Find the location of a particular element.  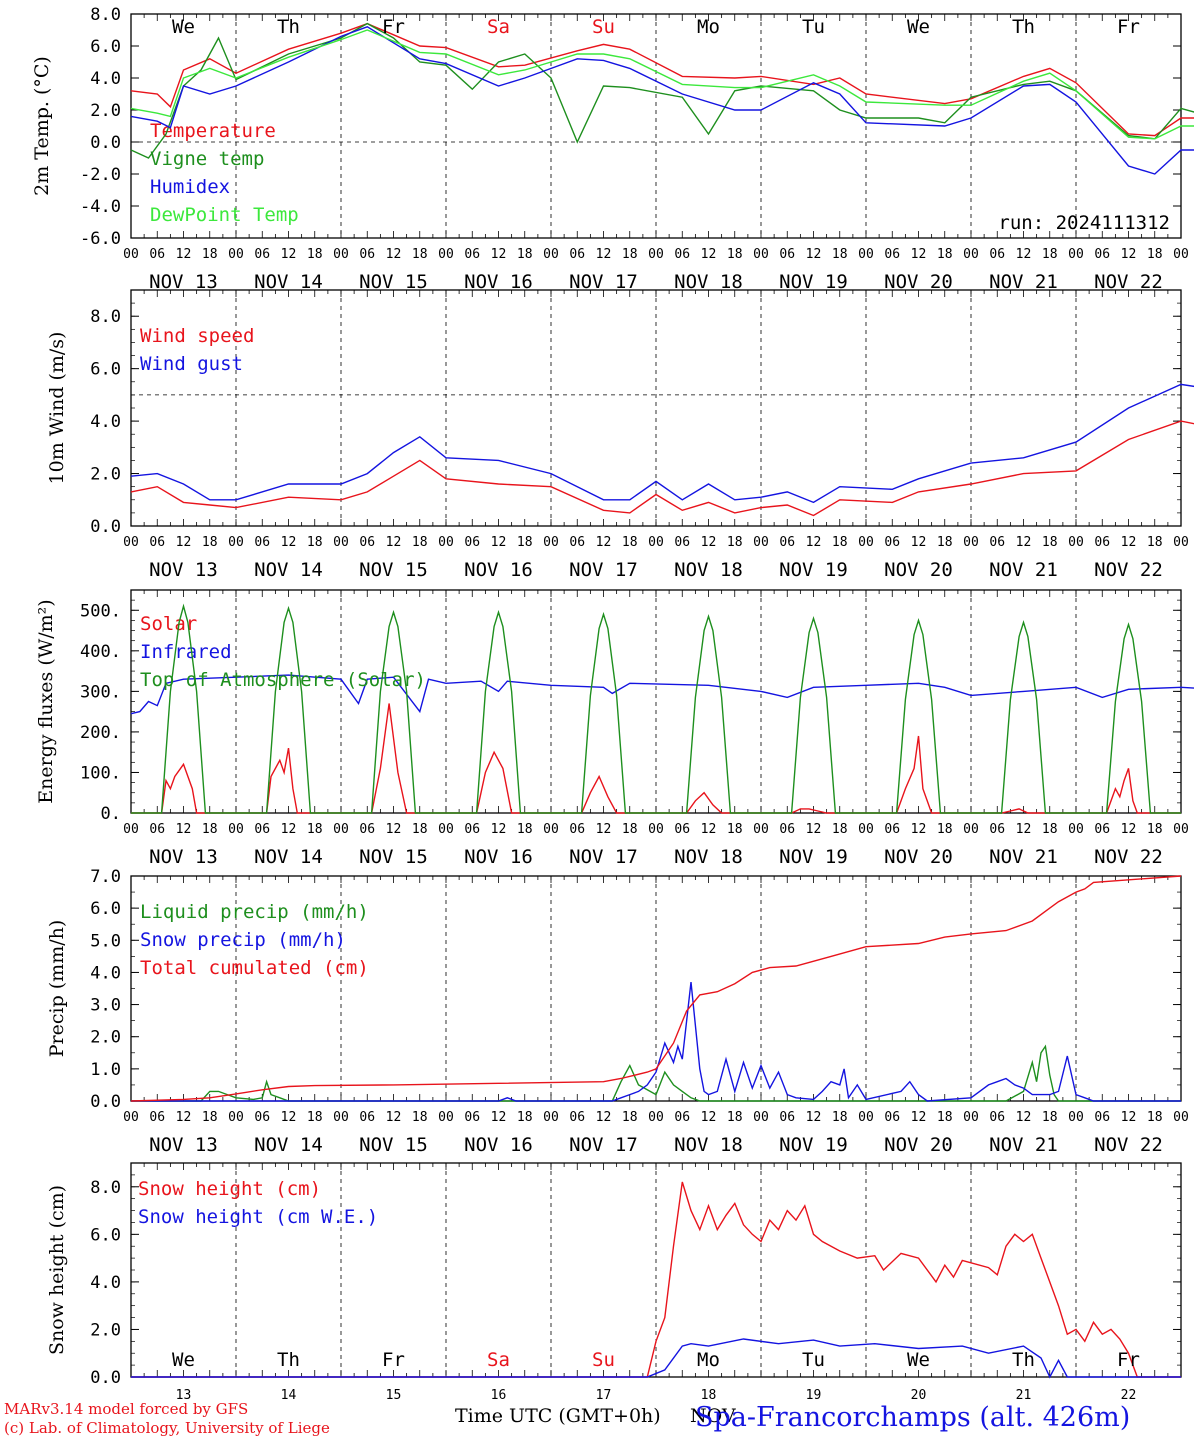

weekday-label-top: We is located at coordinates (918, 27).